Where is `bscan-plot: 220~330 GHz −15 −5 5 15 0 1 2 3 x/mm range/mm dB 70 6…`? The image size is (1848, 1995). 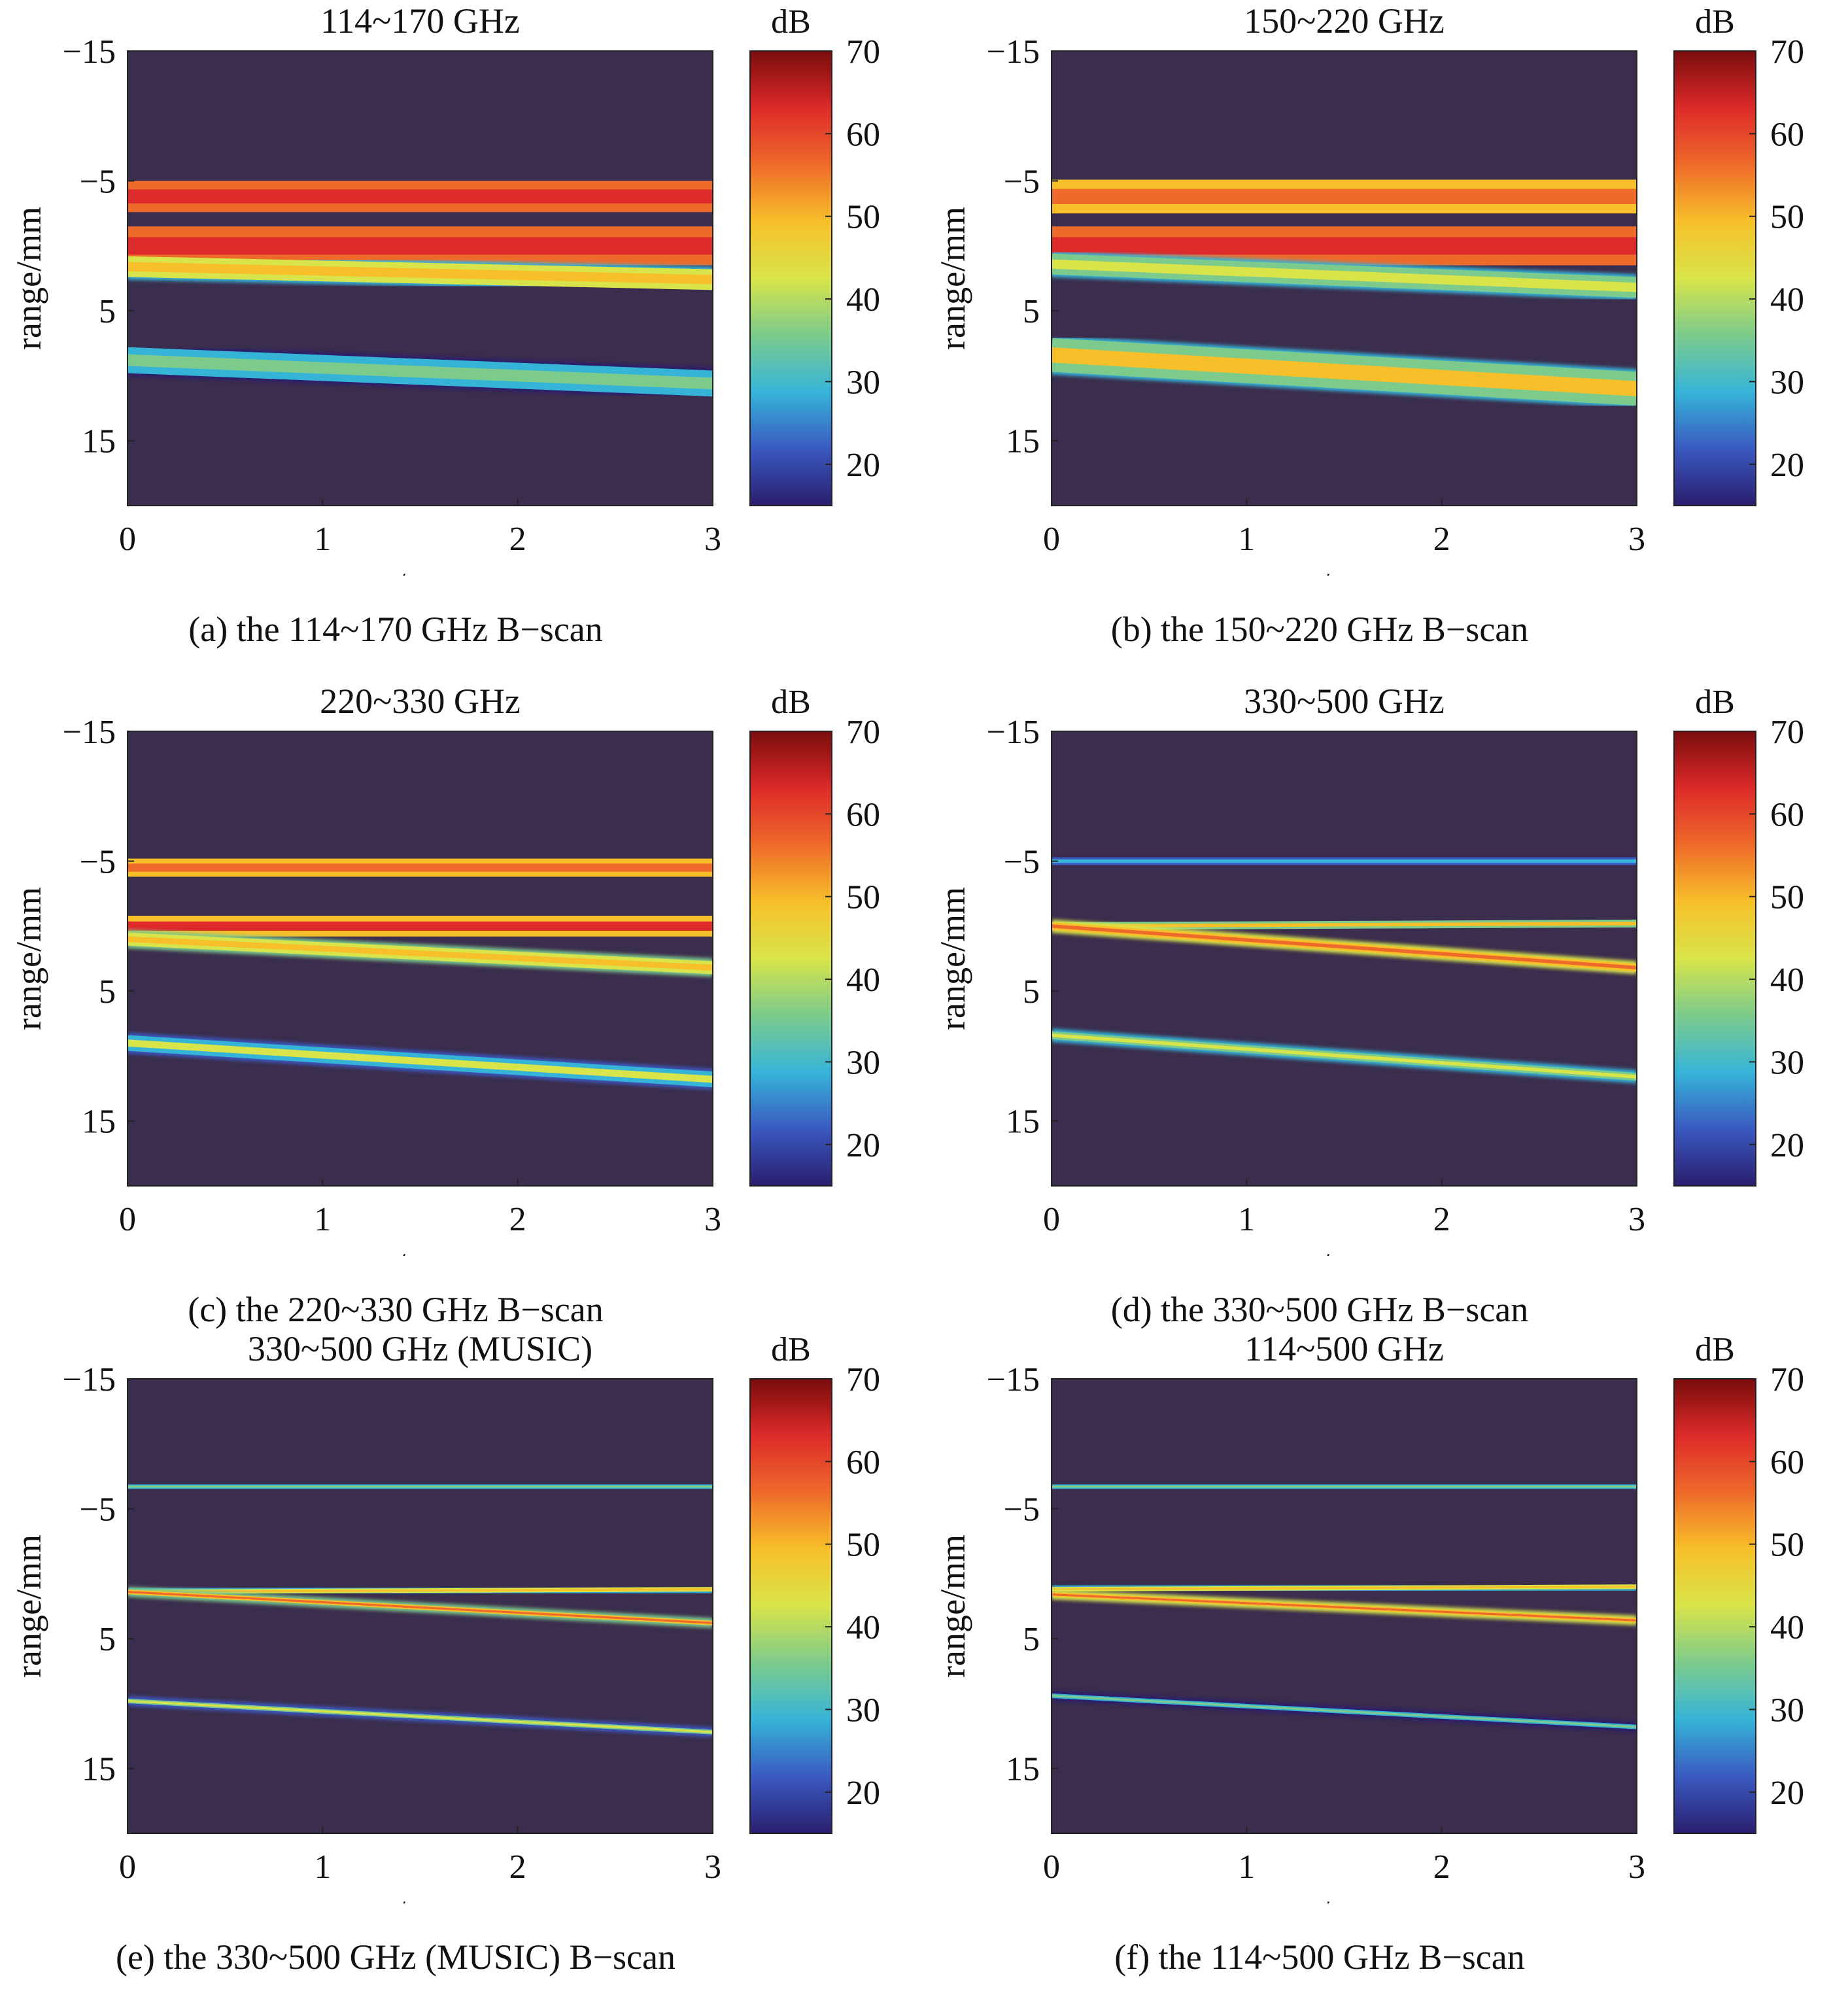
bscan-plot: 220~330 GHz −15 −5 5 15 0 1 2 3 x/mm range/mm dB 70 6… is located at coordinates (444, 969).